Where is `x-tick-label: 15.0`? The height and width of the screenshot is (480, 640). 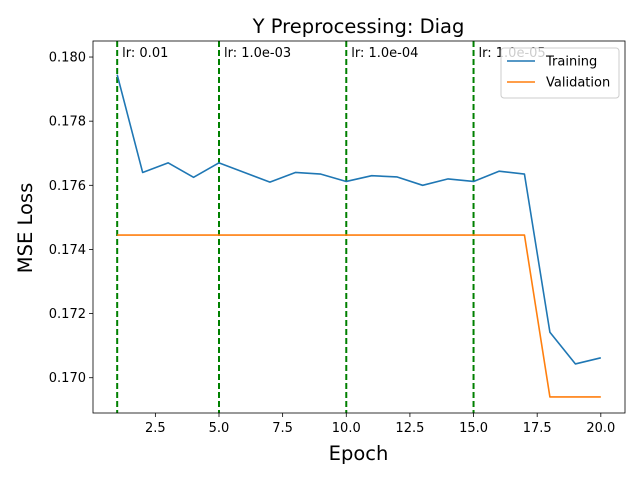 x-tick-label: 15.0 is located at coordinates (473, 428).